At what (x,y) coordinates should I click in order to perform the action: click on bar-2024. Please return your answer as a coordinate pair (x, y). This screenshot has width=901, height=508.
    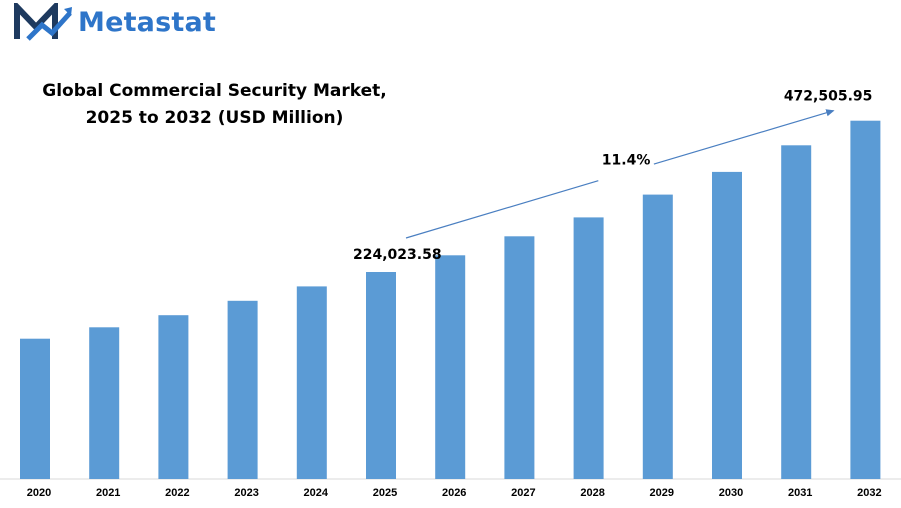
    Looking at the image, I should click on (311, 382).